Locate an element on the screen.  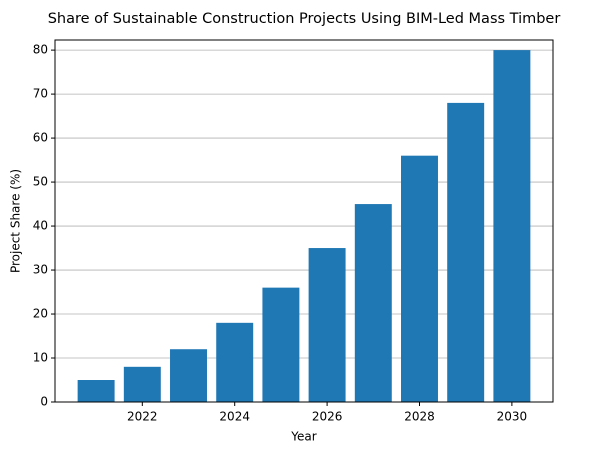
y-tick-label: 10 is located at coordinates (40, 358).